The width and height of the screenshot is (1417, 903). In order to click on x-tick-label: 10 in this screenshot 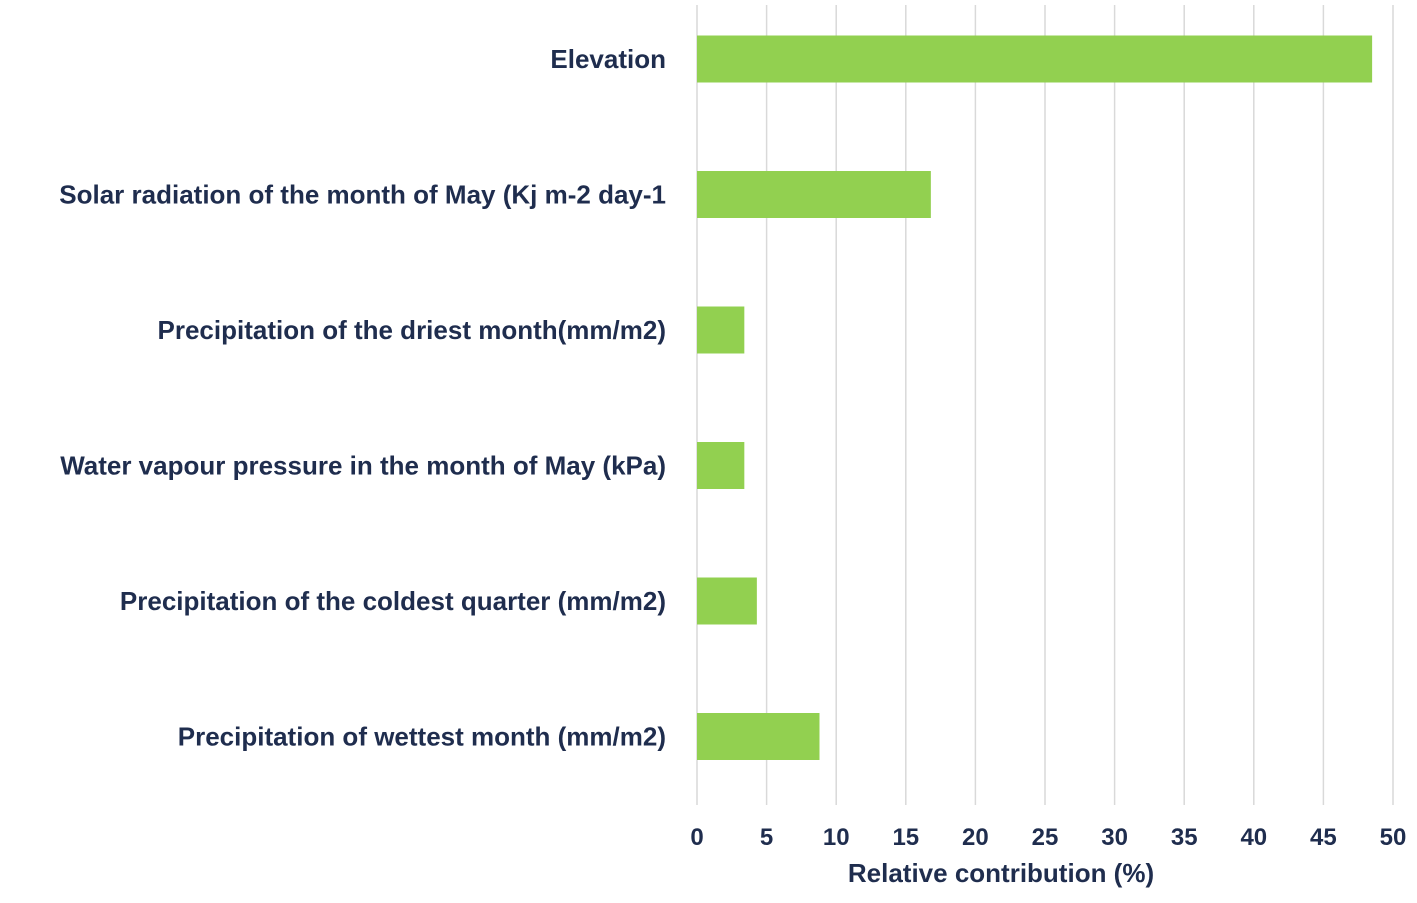, I will do `click(836, 837)`.